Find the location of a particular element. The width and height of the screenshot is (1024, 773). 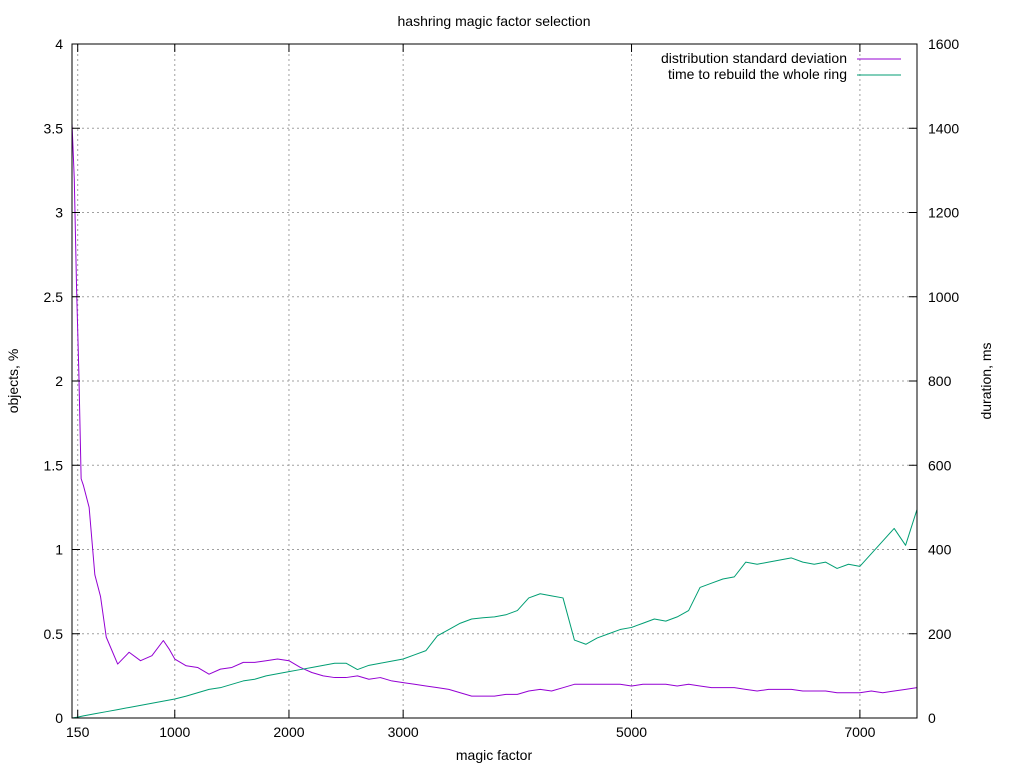

y-left-tick-label: 0 is located at coordinates (59, 718).